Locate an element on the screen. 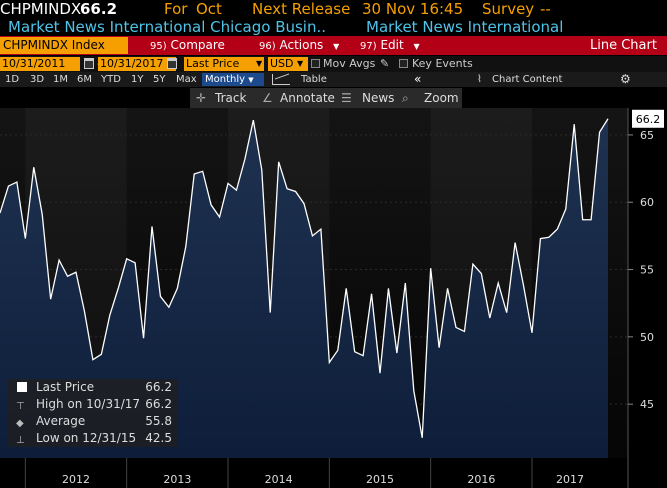  ticker-field: CHPMINDX Index is located at coordinates (64, 45).